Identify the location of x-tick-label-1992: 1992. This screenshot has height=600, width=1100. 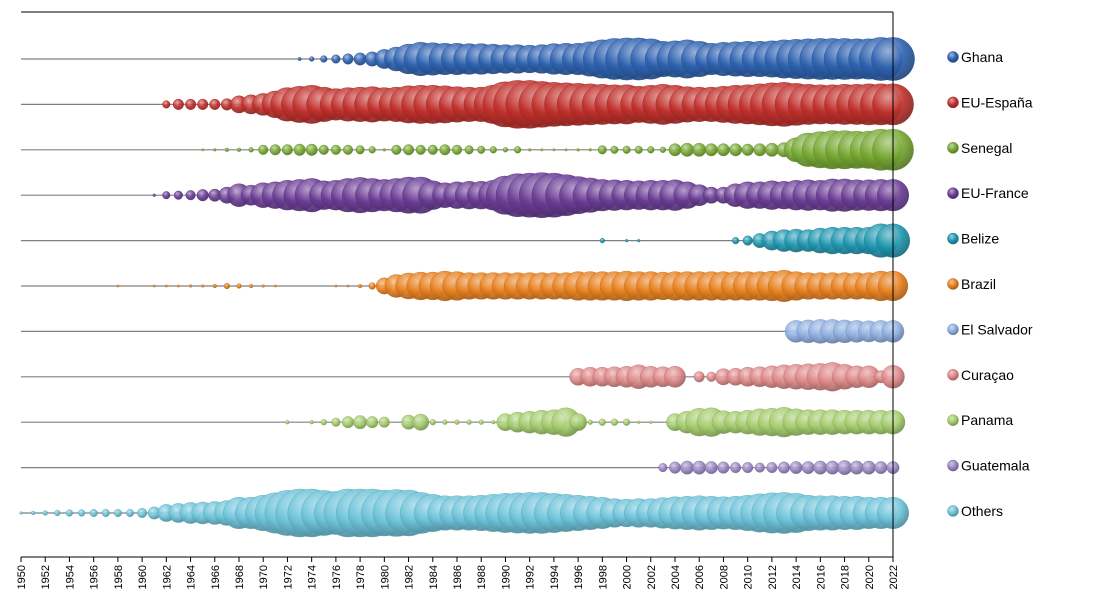
(531, 577).